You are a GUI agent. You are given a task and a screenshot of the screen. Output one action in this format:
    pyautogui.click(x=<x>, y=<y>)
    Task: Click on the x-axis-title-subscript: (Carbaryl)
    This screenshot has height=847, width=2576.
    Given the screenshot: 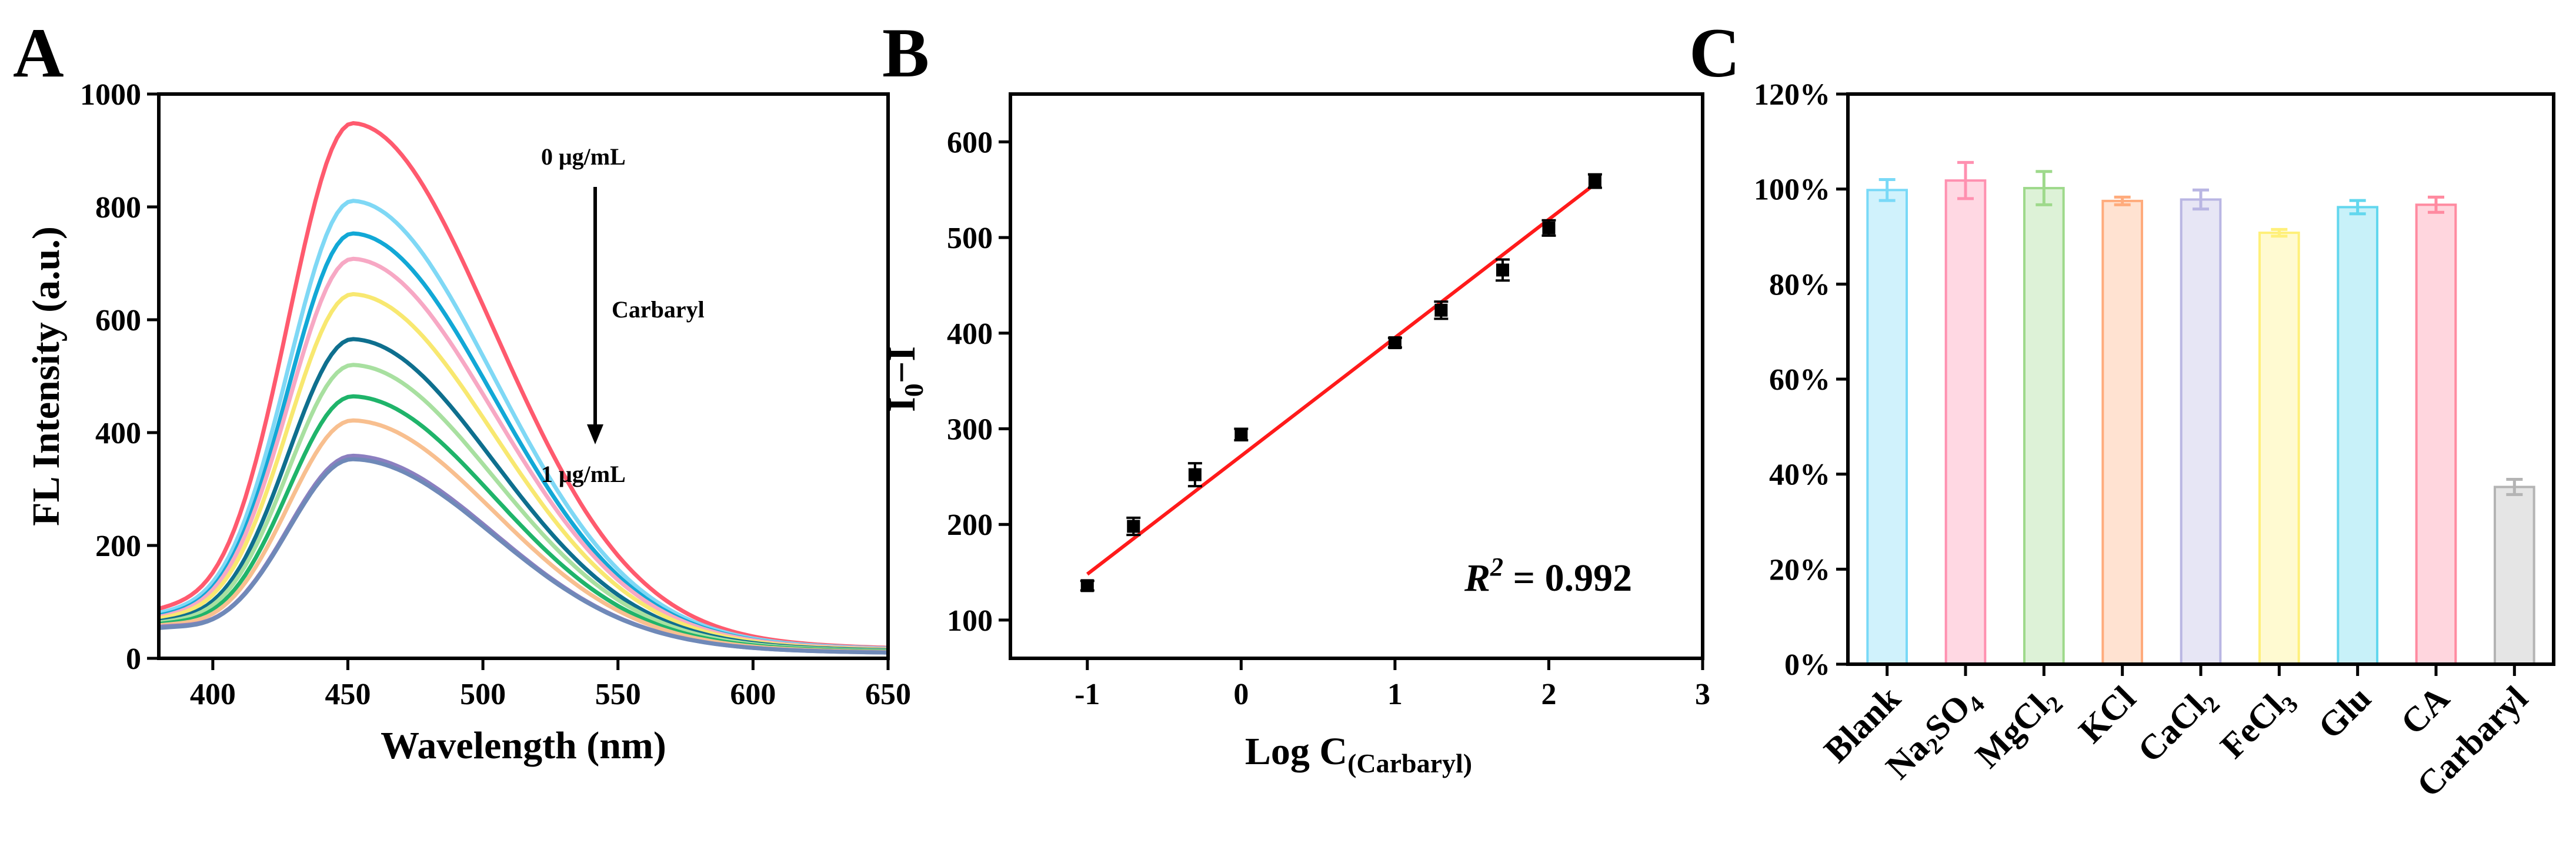 What is the action you would take?
    pyautogui.click(x=1409, y=763)
    